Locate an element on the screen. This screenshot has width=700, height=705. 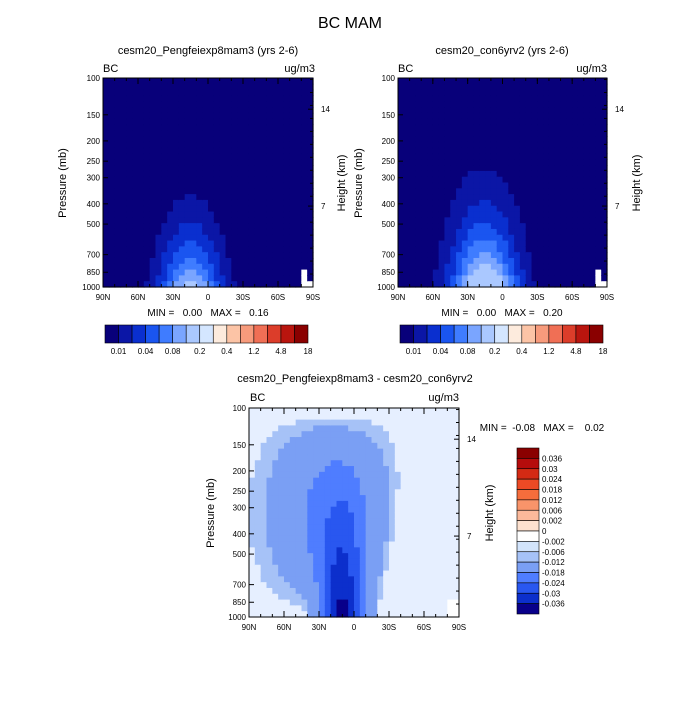
panel-1-contour-fill is located at coordinates (208, 183).